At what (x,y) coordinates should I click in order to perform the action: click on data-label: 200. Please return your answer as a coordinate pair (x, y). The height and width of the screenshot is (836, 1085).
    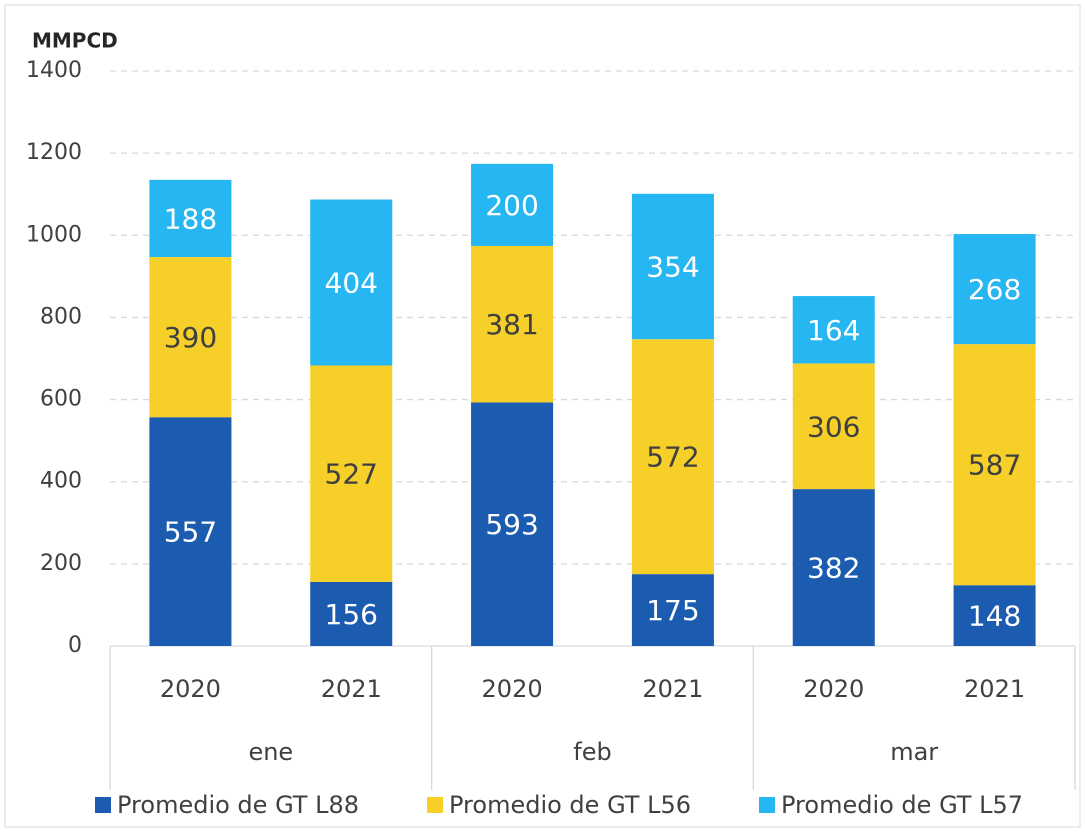
    Looking at the image, I should click on (511, 205).